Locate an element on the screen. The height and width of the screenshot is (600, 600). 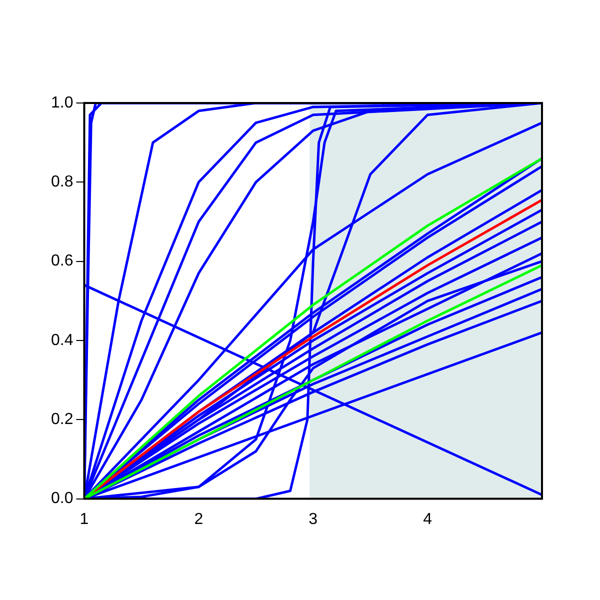
y-tick-label: 0.2 is located at coordinates (62, 419).